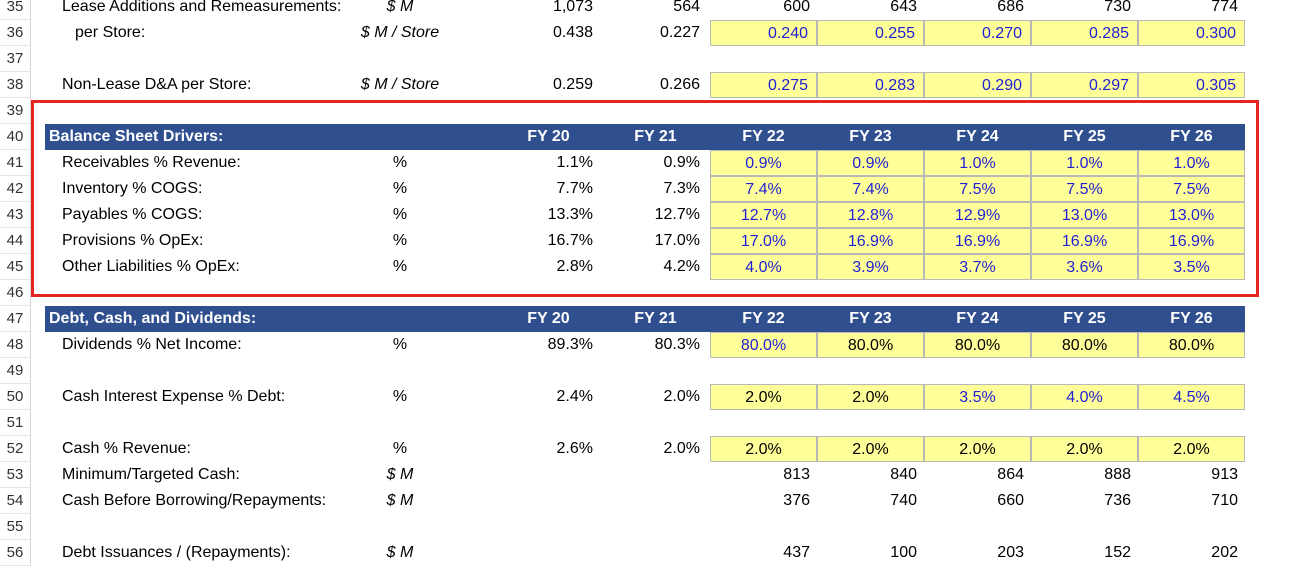 This screenshot has height=570, width=1289. Describe the element at coordinates (763, 345) in the screenshot. I see `input-cell-fy22: 80.0%` at that location.